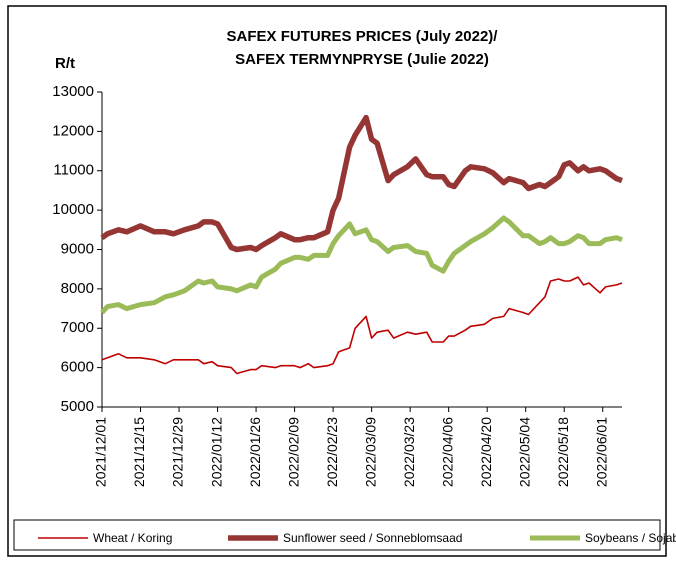  What do you see at coordinates (178, 452) in the screenshot?
I see `x-tick-label: 2021/12/29` at bounding box center [178, 452].